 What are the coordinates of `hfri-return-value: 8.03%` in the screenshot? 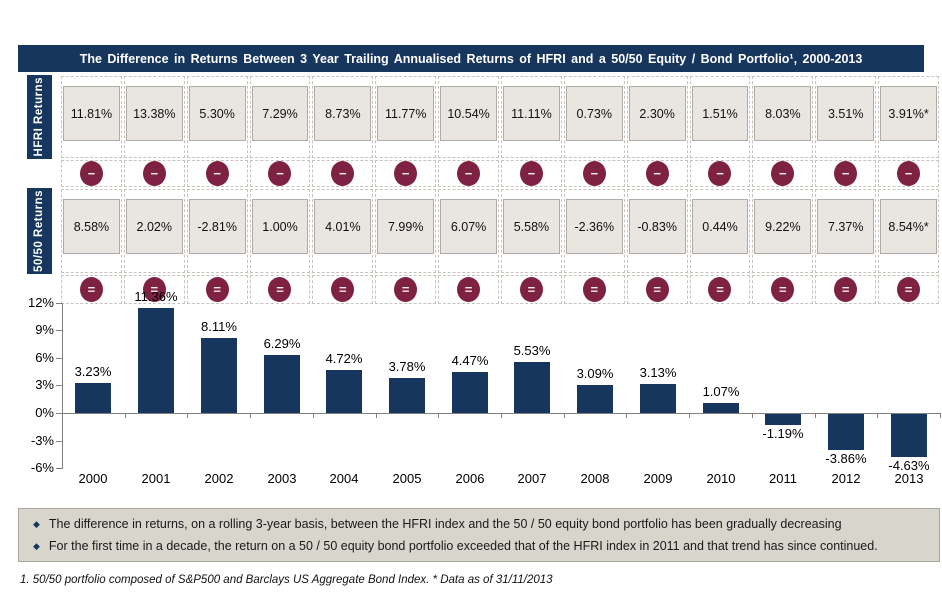 It's located at (783, 113).